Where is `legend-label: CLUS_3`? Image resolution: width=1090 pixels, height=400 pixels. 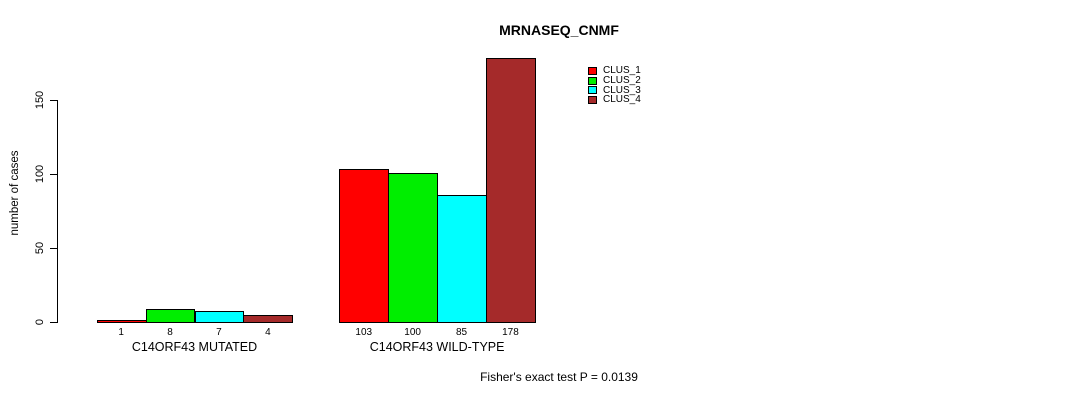
legend-label: CLUS_3 is located at coordinates (622, 90).